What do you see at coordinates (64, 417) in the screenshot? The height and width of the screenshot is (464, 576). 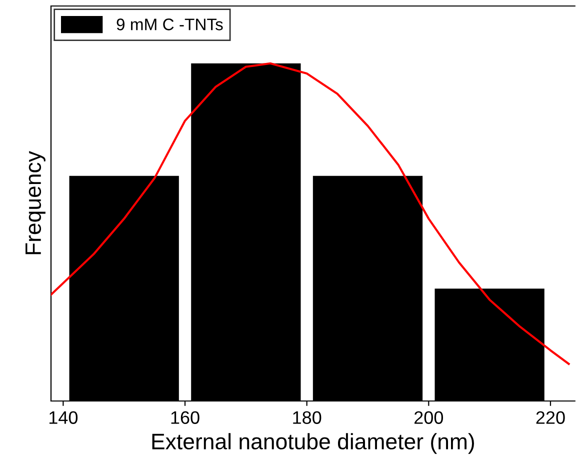 I see `x-tick-label: 140` at bounding box center [64, 417].